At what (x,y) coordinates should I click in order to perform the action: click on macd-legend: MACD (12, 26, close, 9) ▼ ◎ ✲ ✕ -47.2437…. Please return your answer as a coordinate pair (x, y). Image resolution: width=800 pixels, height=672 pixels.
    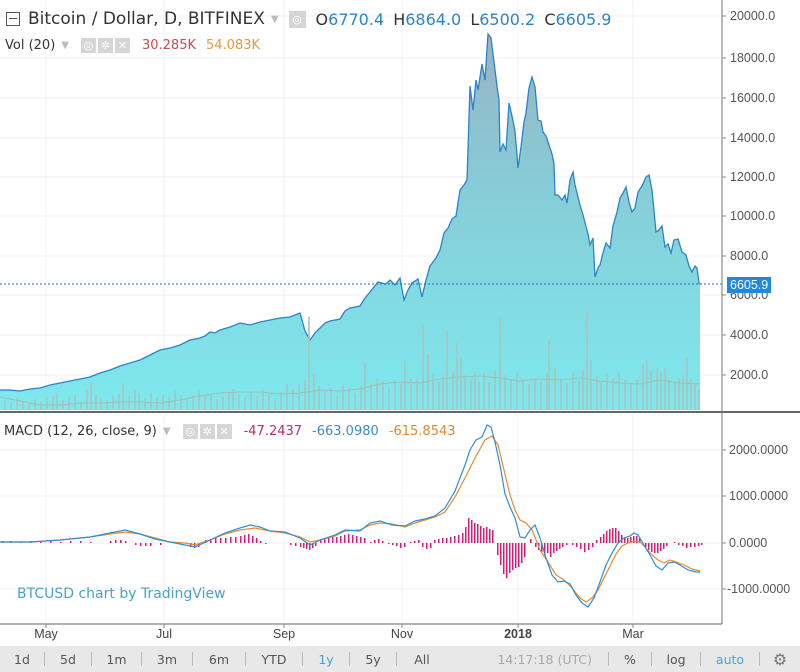
    Looking at the image, I should click on (230, 431).